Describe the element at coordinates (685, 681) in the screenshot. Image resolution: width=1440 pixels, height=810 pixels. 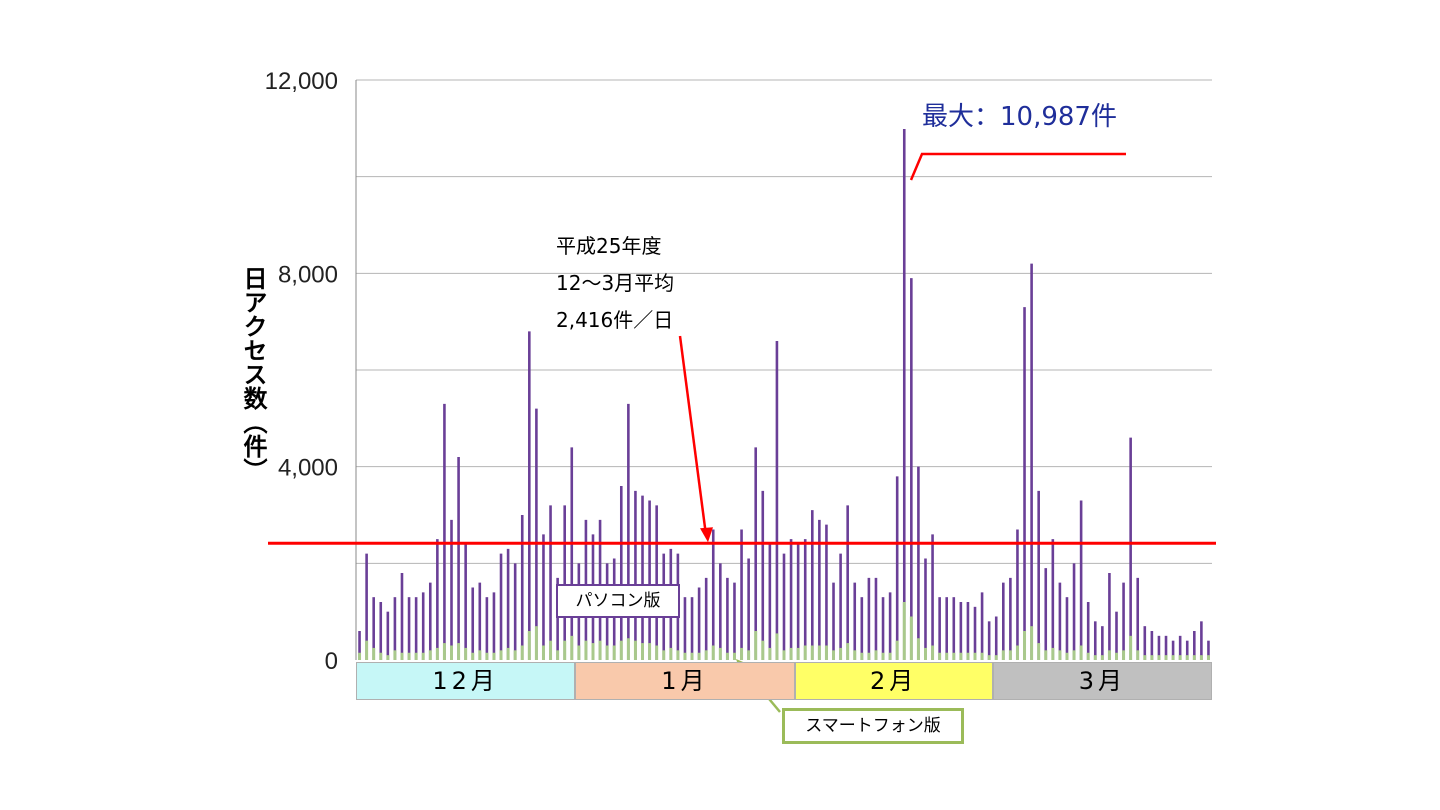
I see `month-band: 1月` at that location.